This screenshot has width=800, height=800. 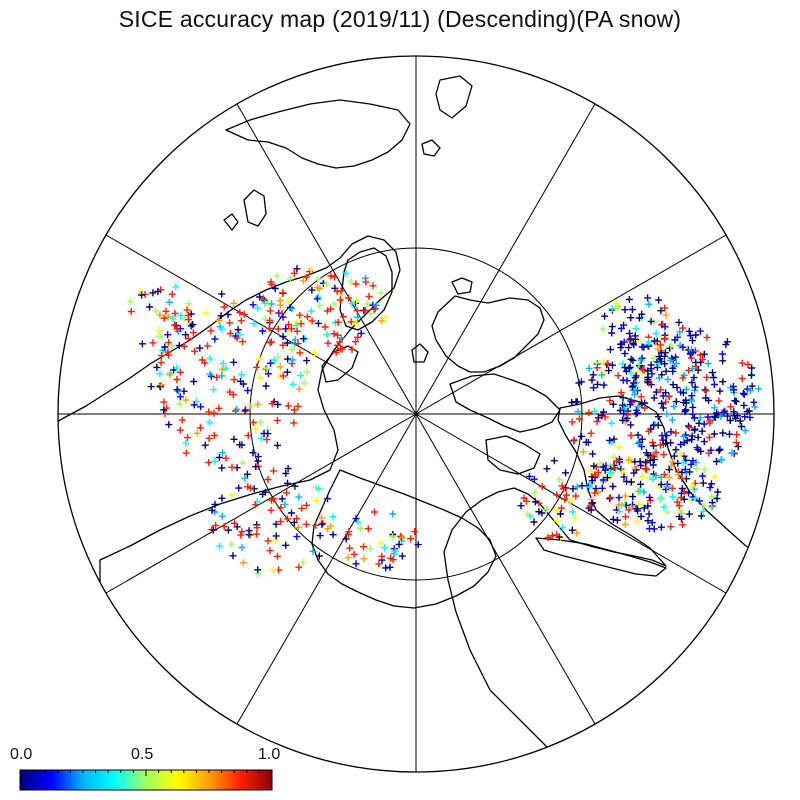 I want to click on colorbar-min-label: 0.0, so click(x=21, y=754).